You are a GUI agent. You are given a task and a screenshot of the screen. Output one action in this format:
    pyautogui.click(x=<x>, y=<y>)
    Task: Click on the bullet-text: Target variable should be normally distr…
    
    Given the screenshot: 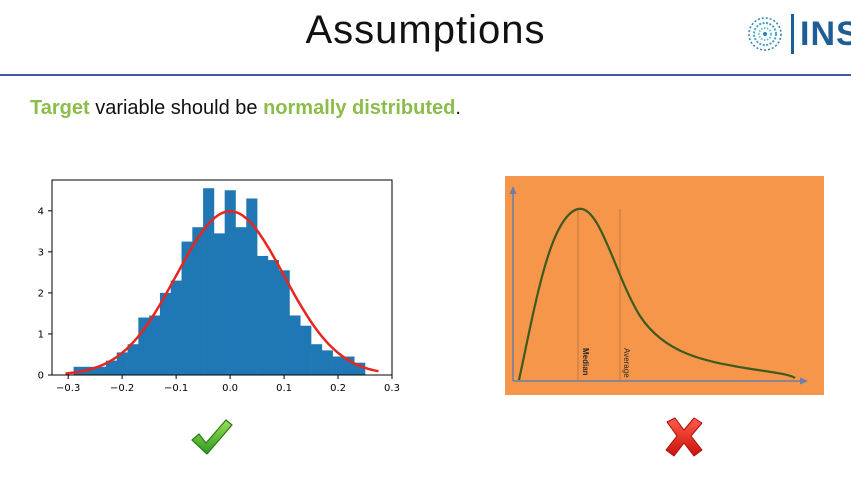 What is the action you would take?
    pyautogui.click(x=245, y=108)
    